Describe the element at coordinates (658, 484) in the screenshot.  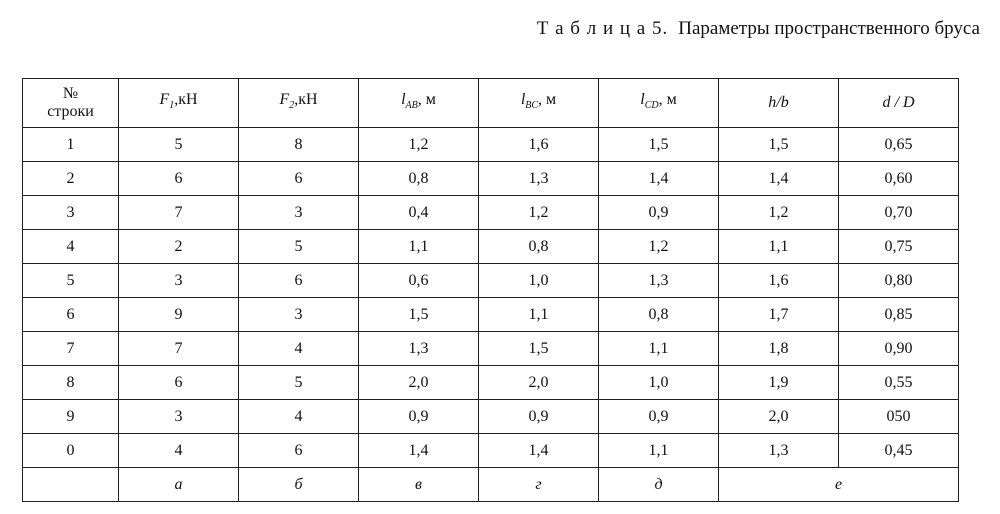
I see `footer-cell: д` at that location.